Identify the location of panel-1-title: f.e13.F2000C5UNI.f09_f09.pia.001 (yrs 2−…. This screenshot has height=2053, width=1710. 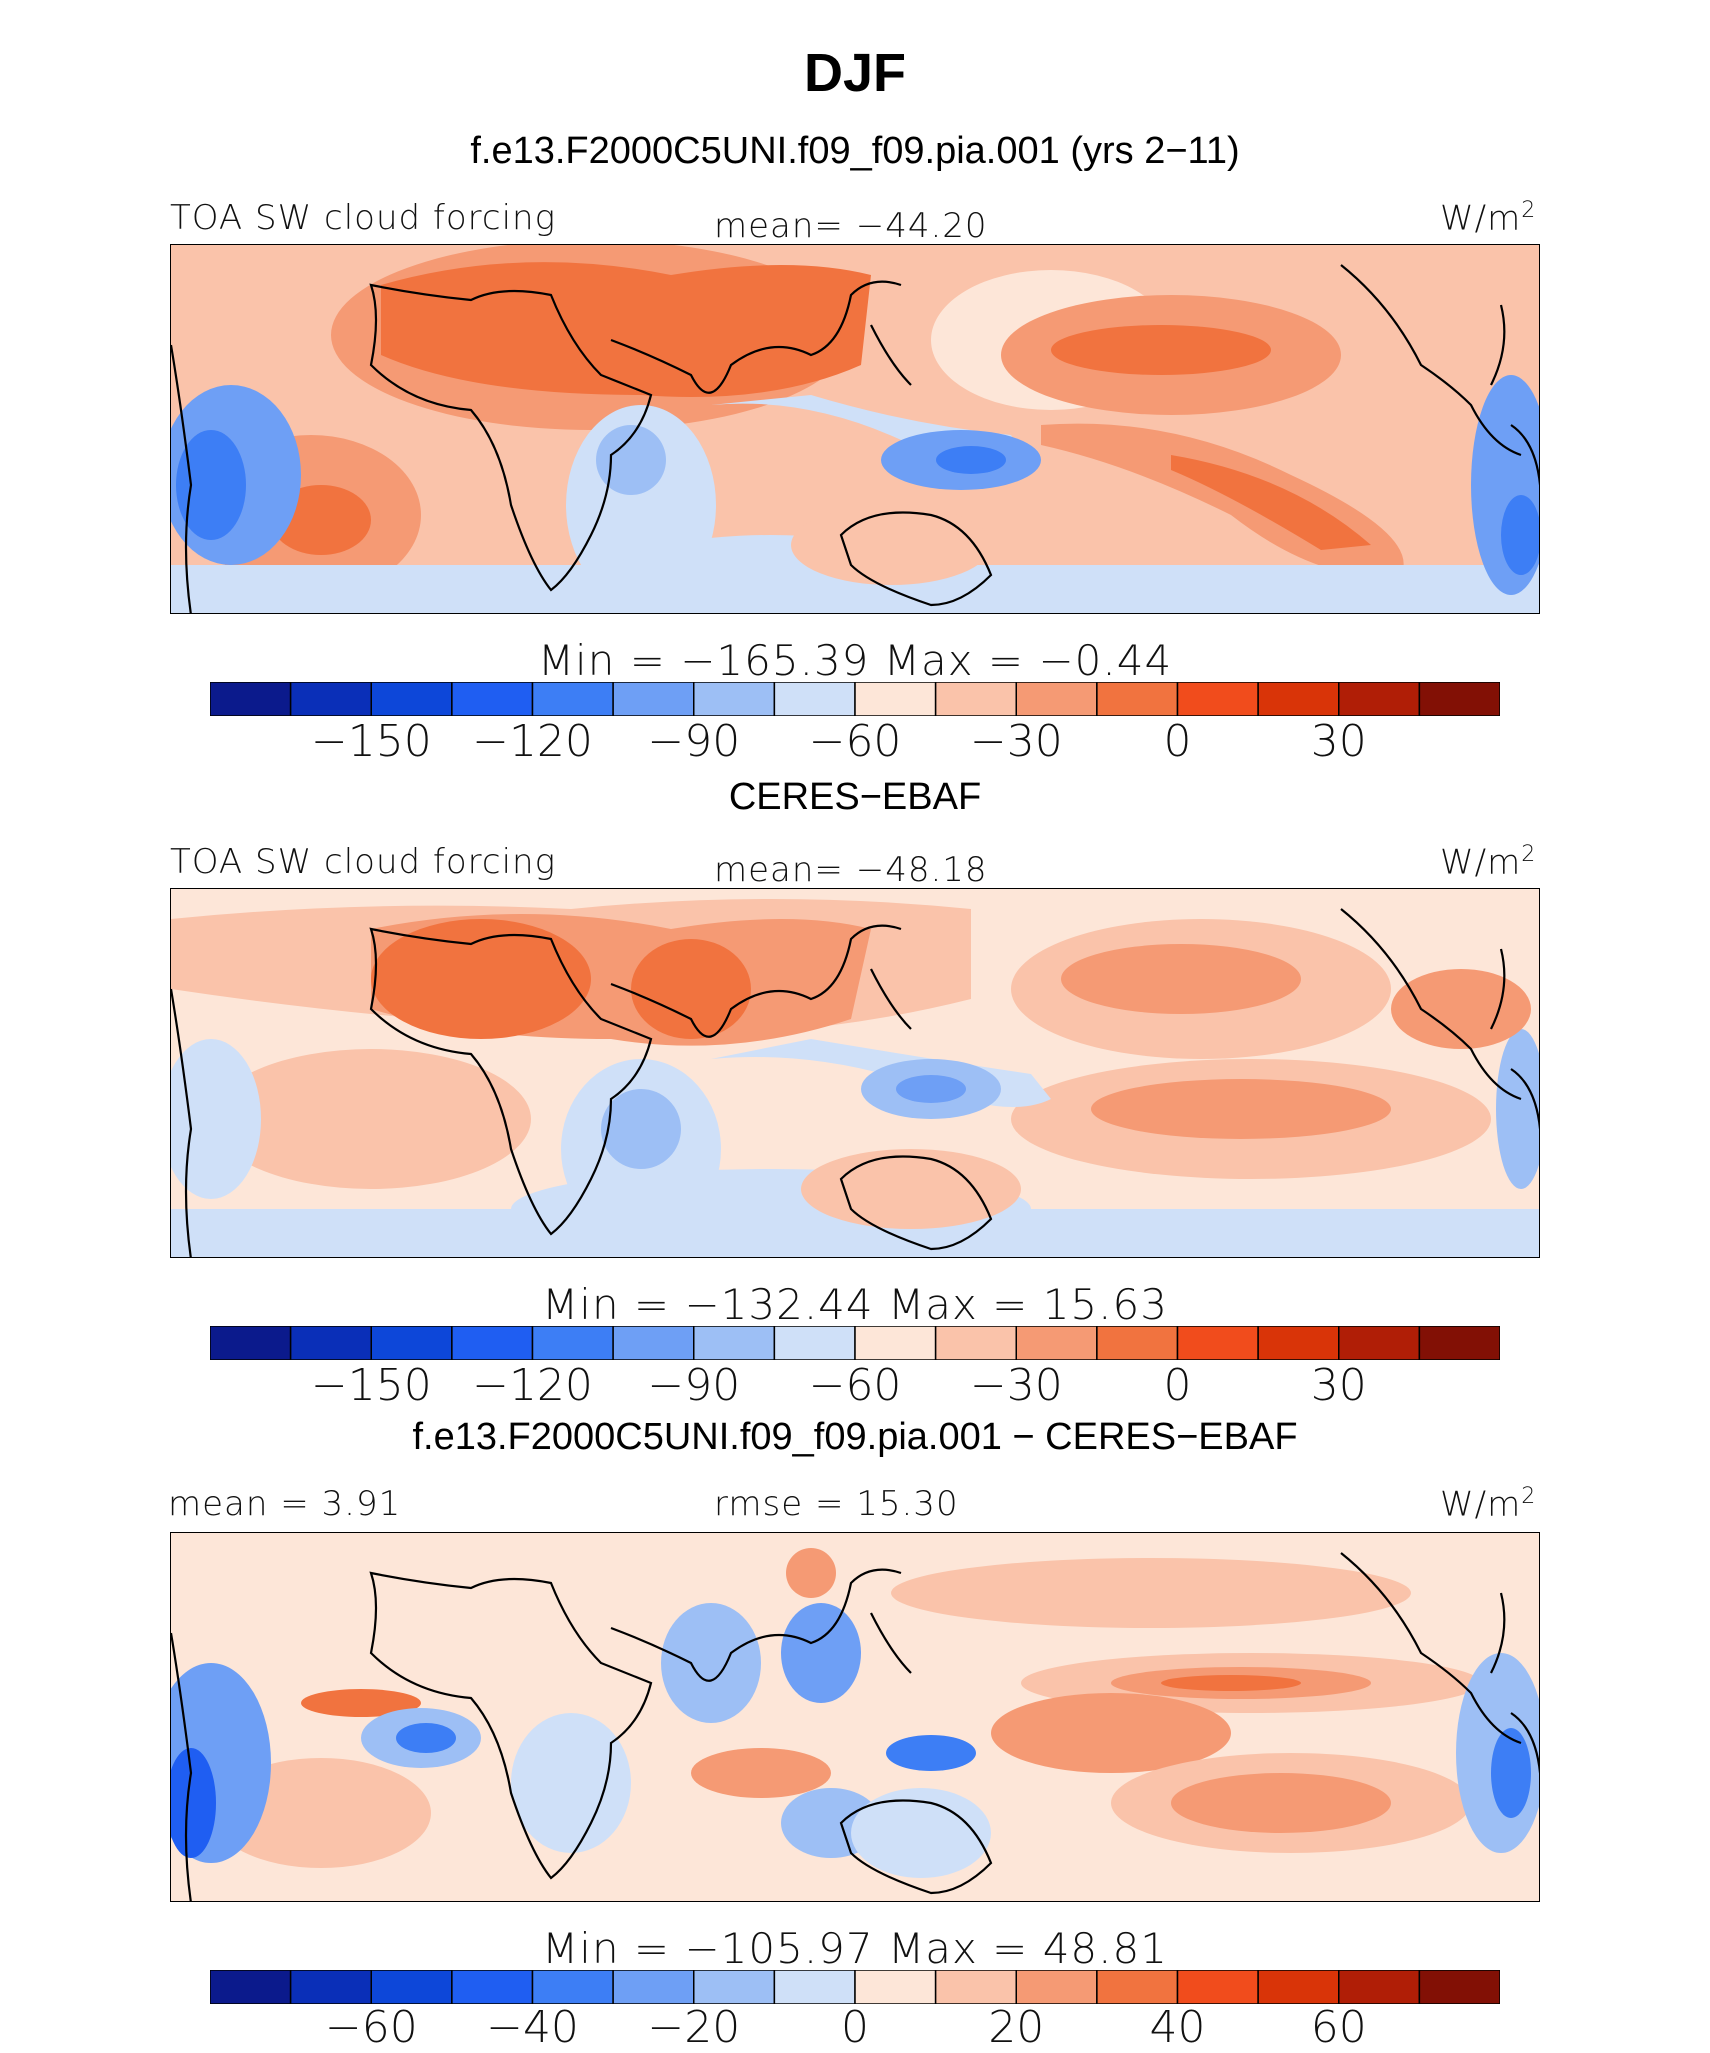
(855, 151).